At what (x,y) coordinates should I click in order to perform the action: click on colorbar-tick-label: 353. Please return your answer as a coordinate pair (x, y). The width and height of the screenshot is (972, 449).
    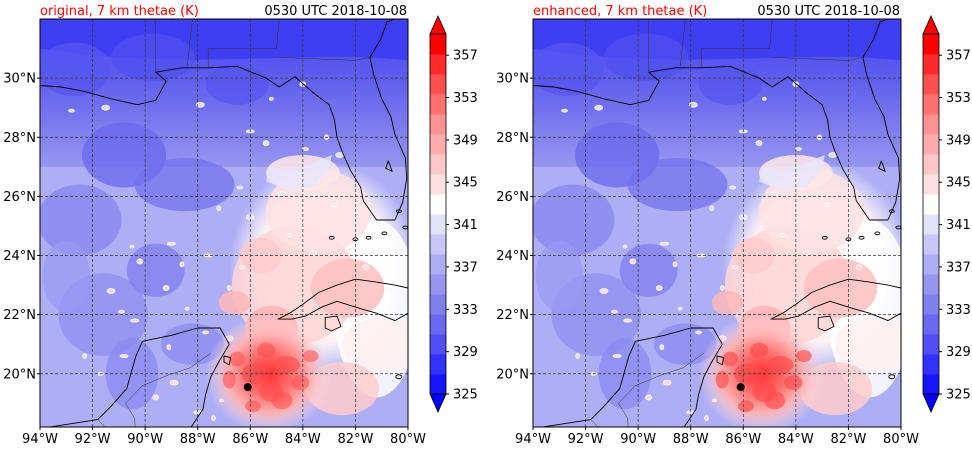
    Looking at the image, I should click on (958, 98).